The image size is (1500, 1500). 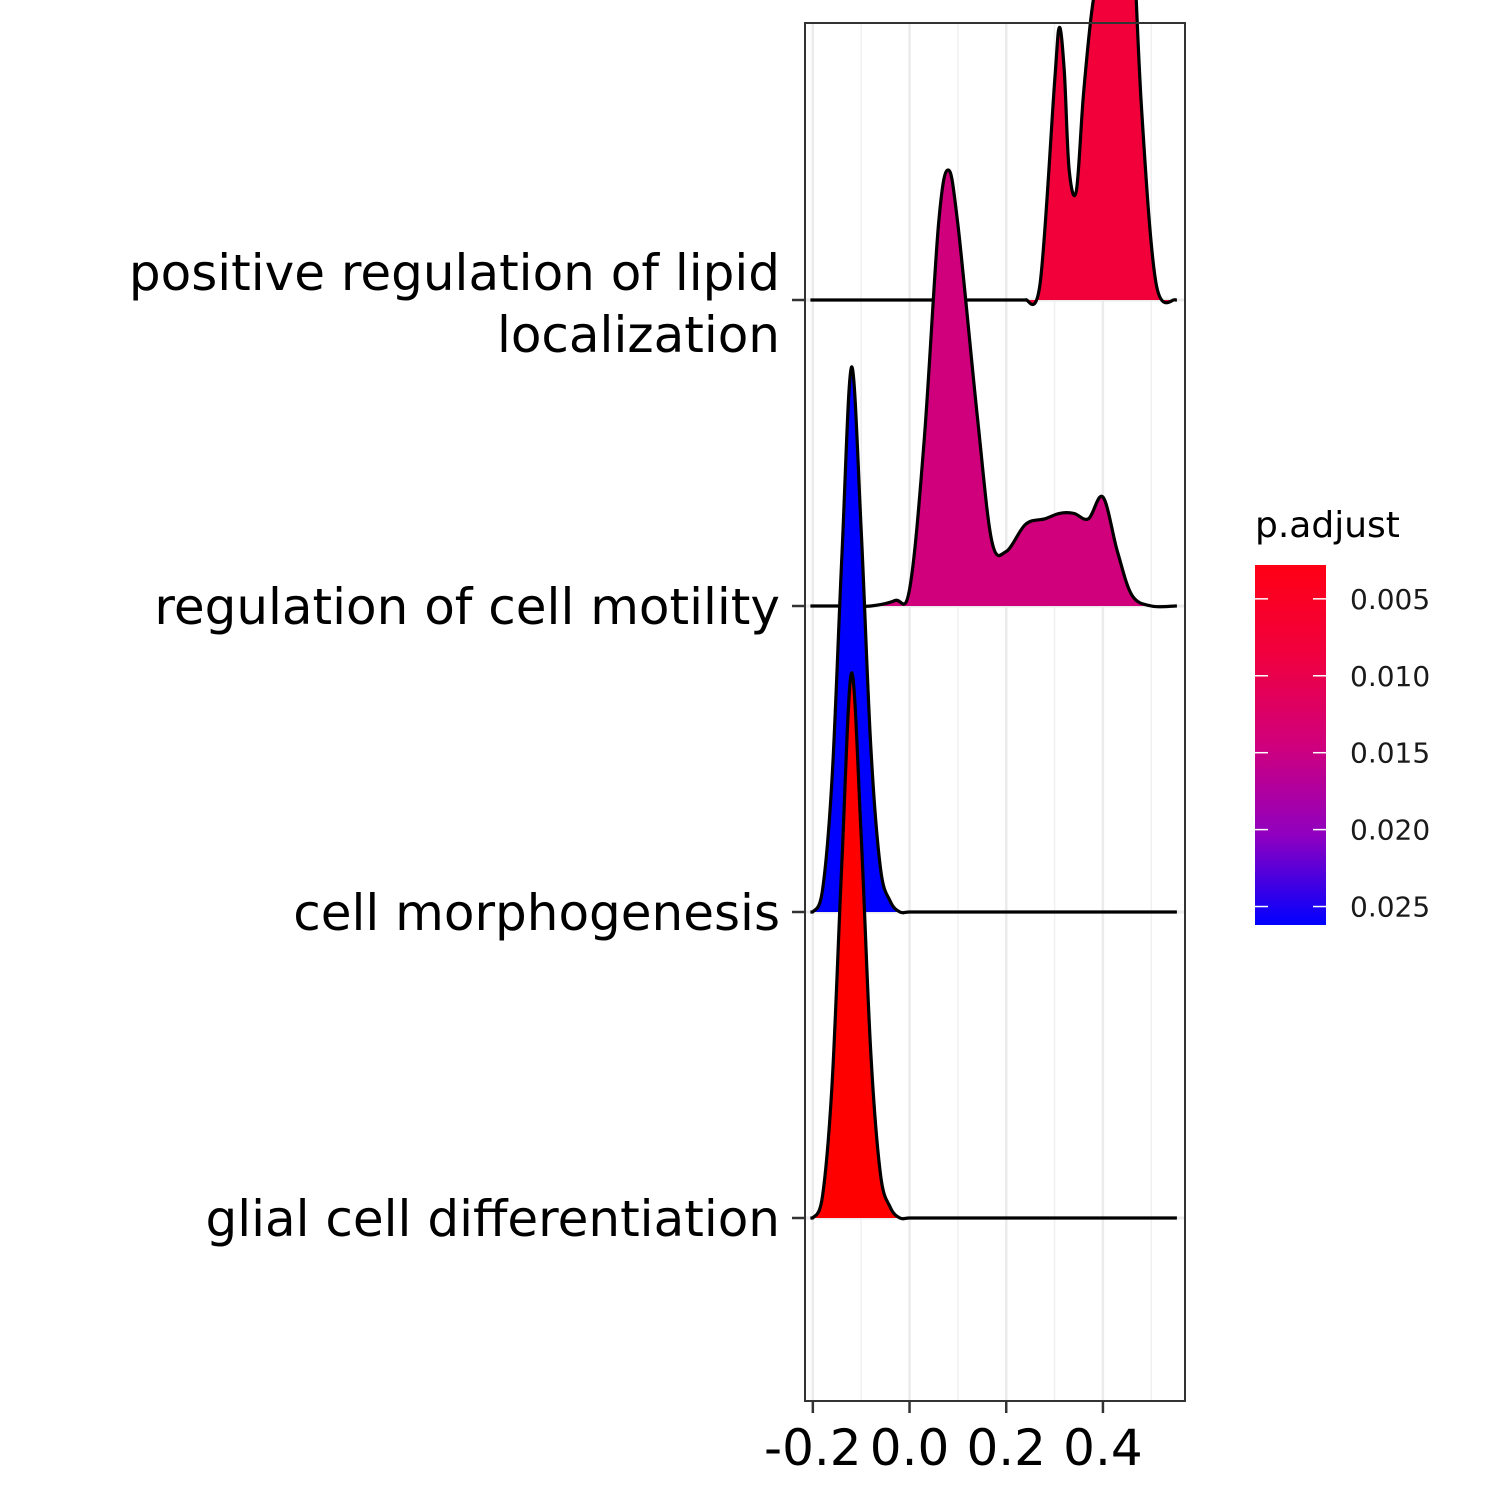 I want to click on color-legend: p.adjust 0.005 0.010 0.015 0.020 0.025, so click(x=1342, y=715).